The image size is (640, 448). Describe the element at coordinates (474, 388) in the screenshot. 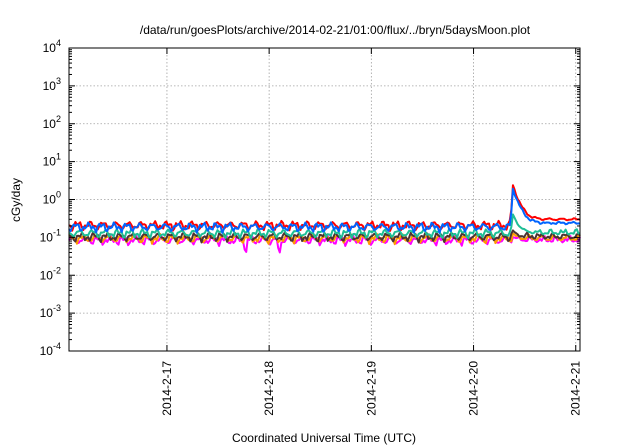

I see `x-tick-label: 2014-2-20` at that location.